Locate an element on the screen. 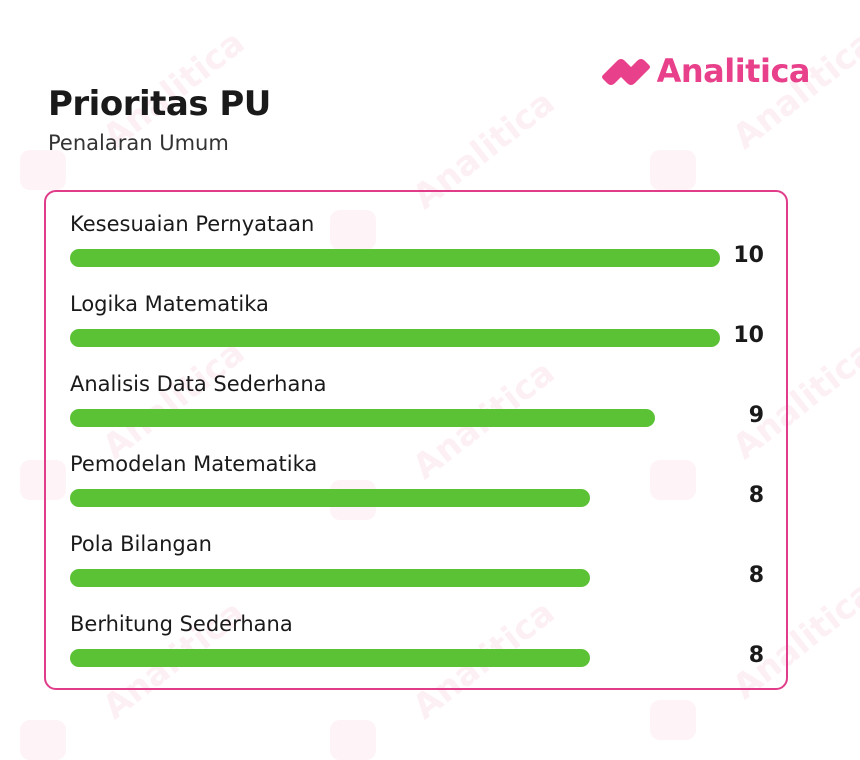 This screenshot has height=760, width=860. bar-label: Logika Matematika is located at coordinates (169, 304).